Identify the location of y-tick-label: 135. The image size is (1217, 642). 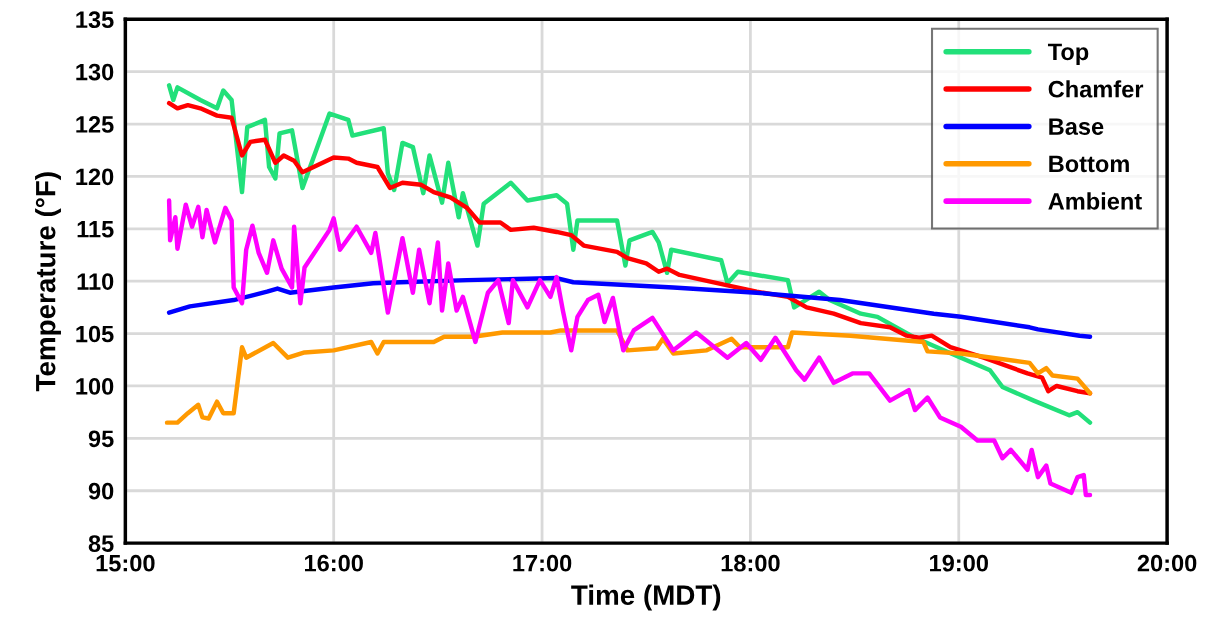
(95, 20).